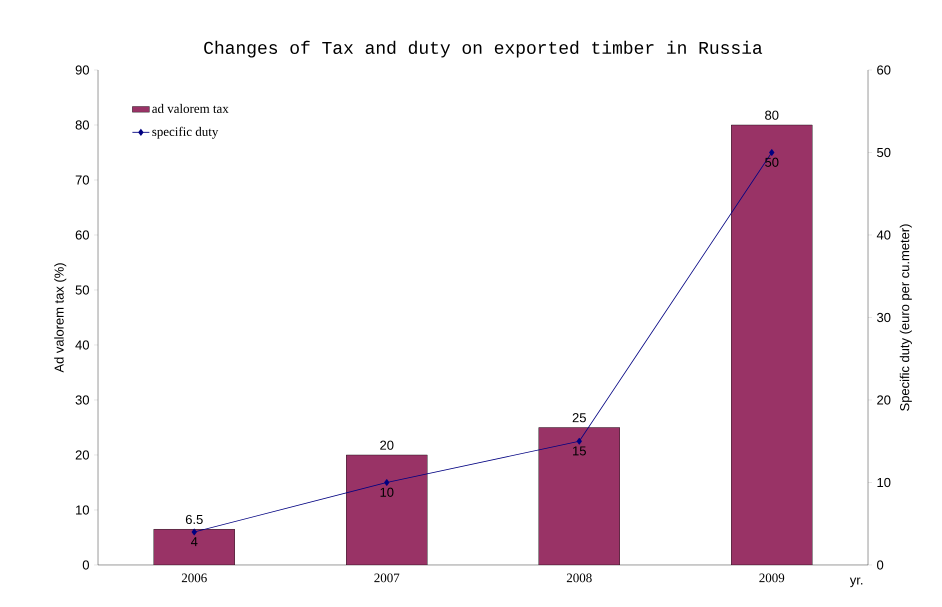 This screenshot has height=607, width=942. Describe the element at coordinates (194, 578) in the screenshot. I see `x-tick-label: 2006` at that location.